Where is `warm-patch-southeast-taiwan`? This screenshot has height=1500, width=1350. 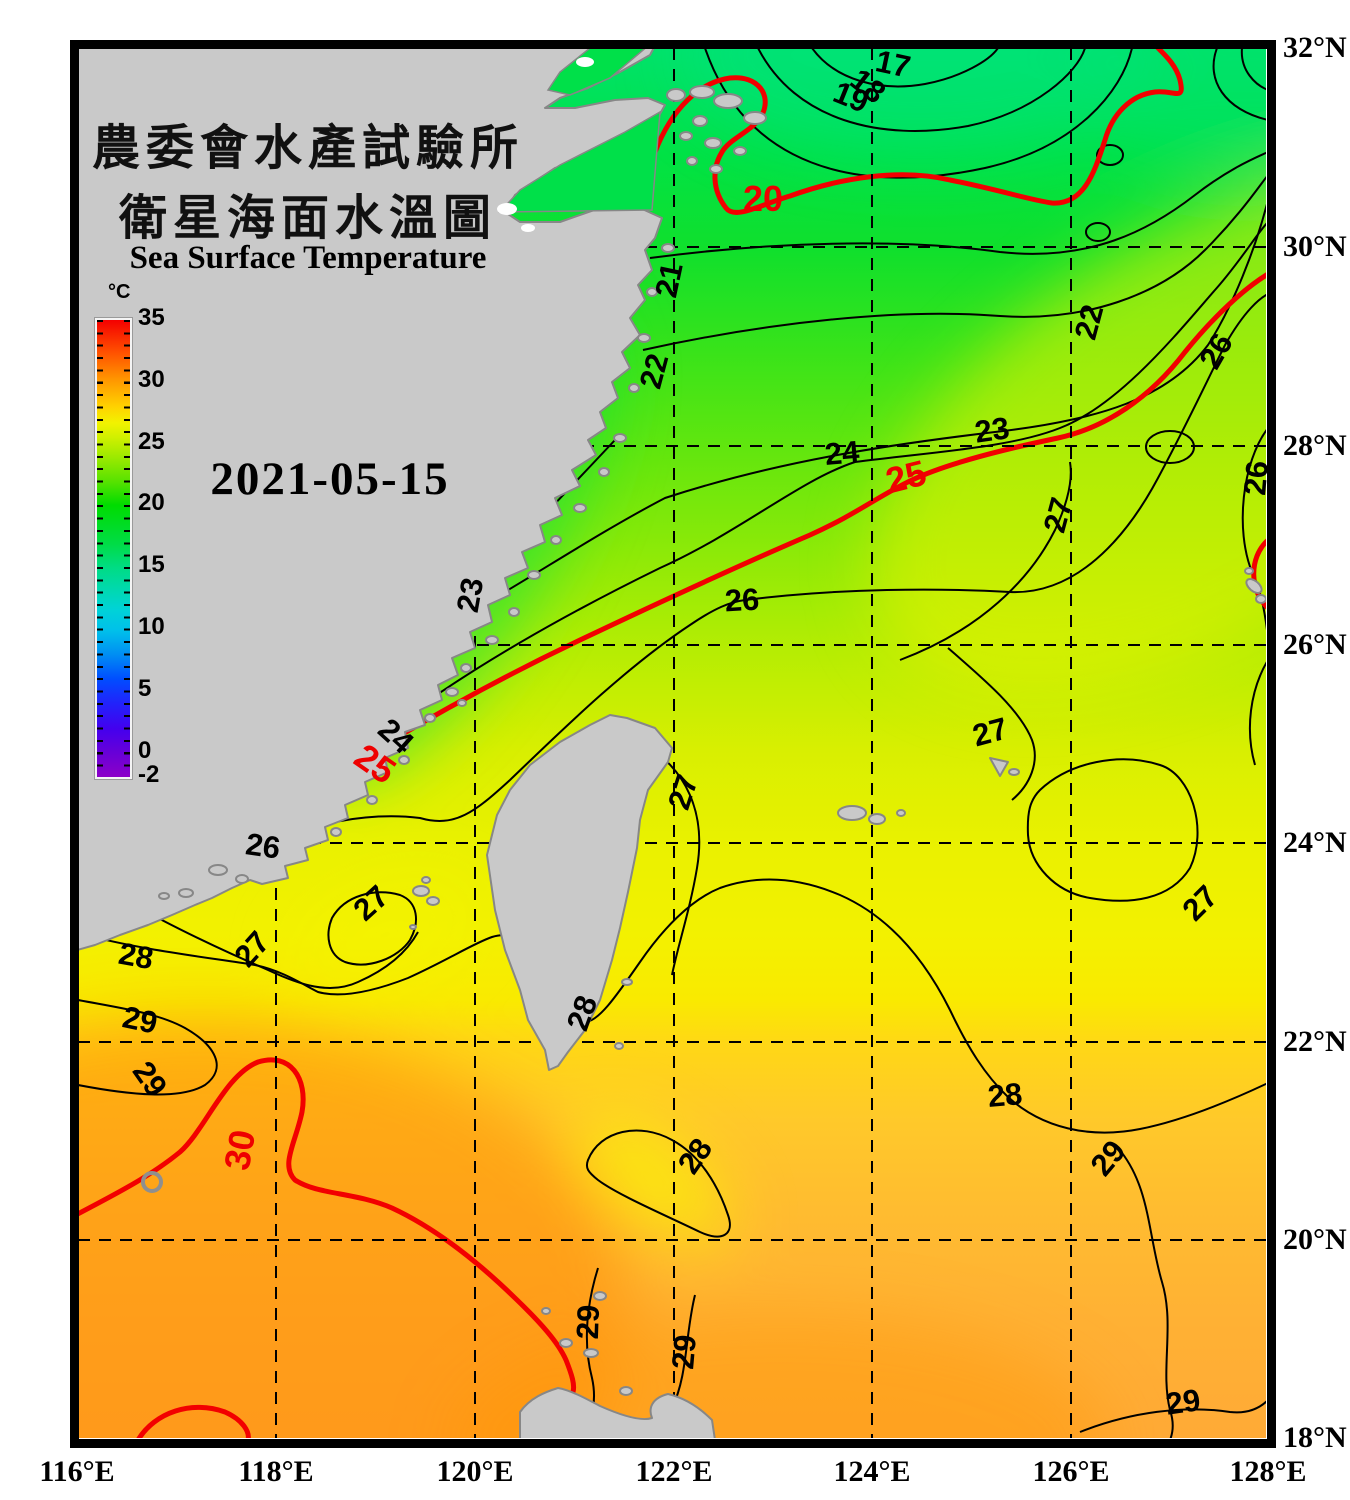 warm-patch-southeast-taiwan is located at coordinates (655, 1180).